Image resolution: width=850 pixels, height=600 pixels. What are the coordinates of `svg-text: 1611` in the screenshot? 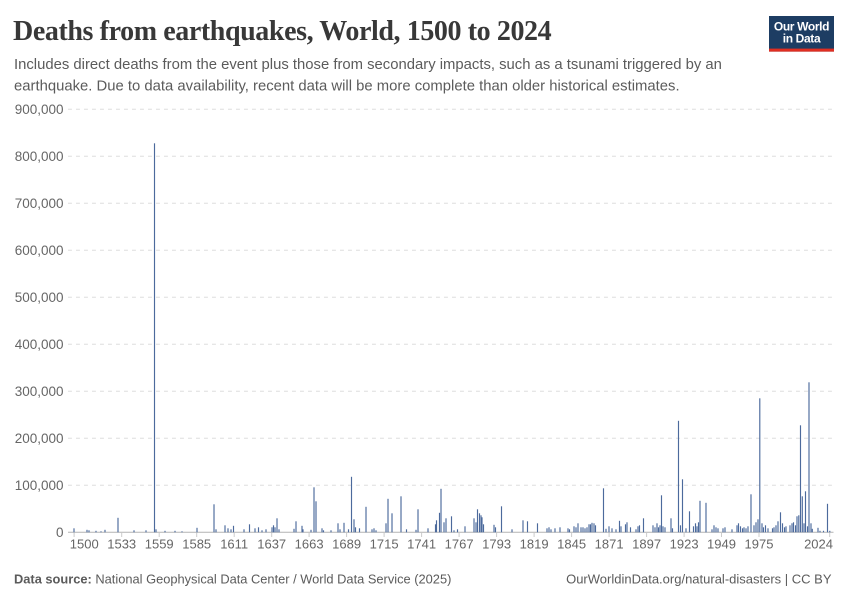 It's located at (234, 544).